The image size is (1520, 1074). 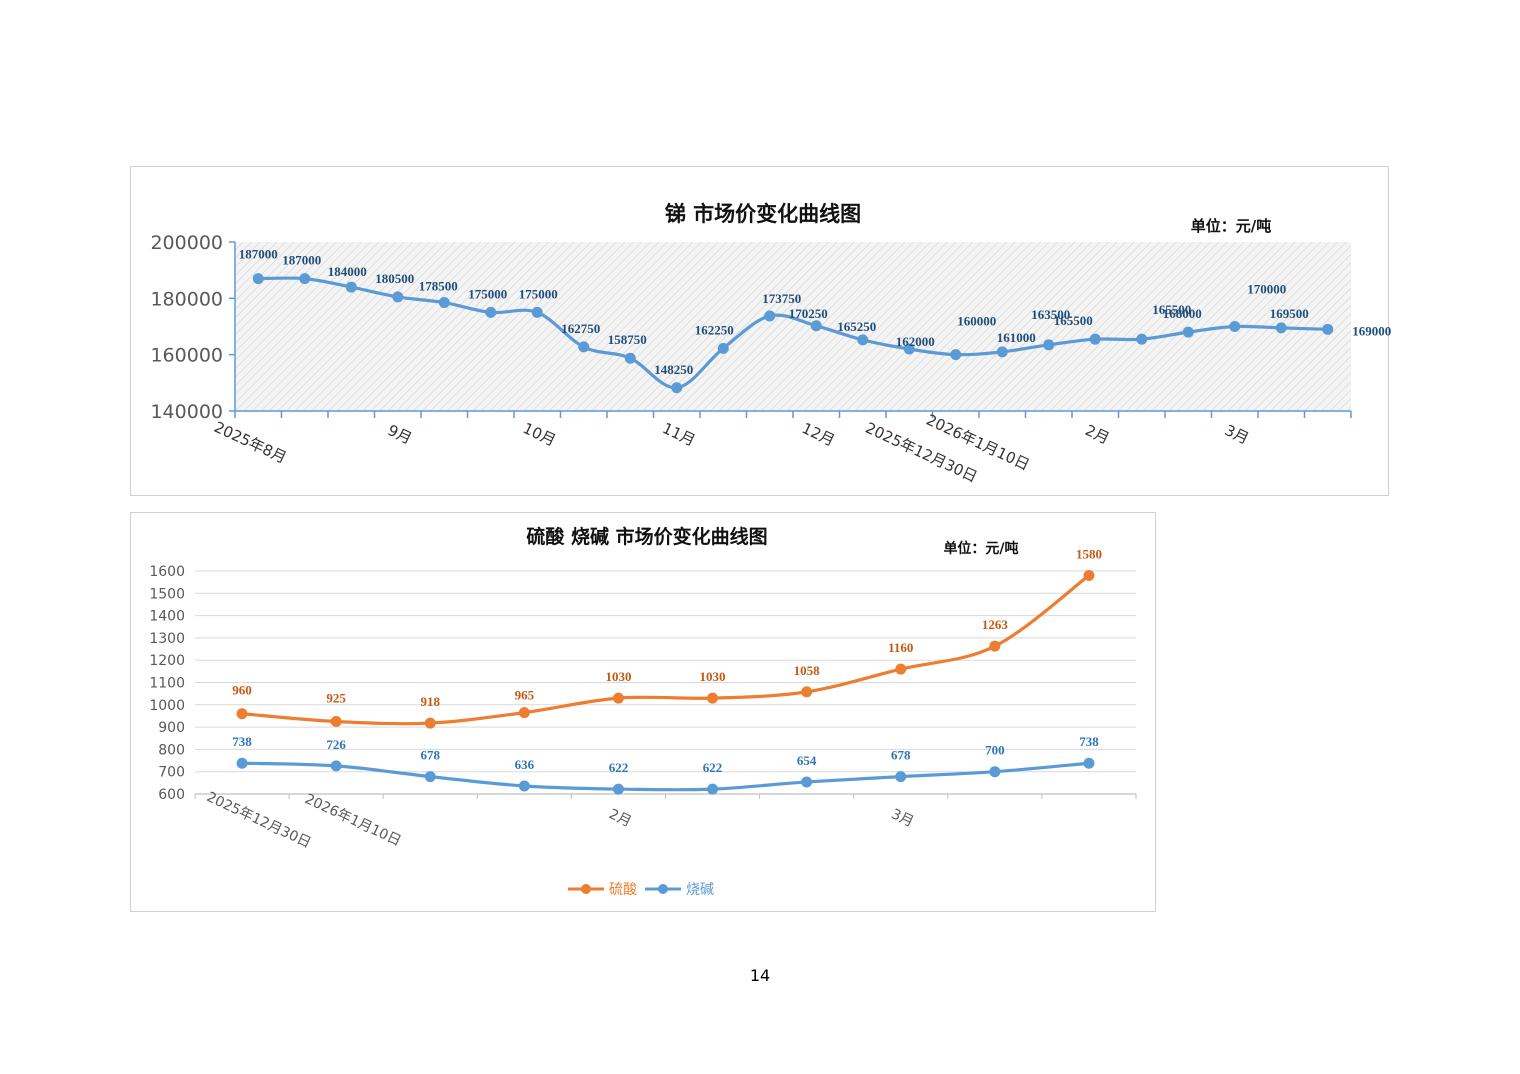 I want to click on legend-label: 烧碱, so click(x=700, y=890).